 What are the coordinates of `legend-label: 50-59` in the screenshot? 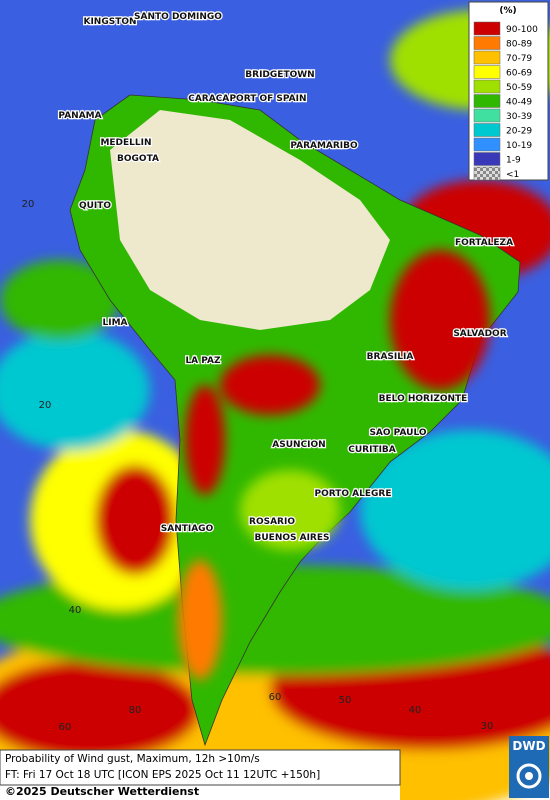 It's located at (519, 88).